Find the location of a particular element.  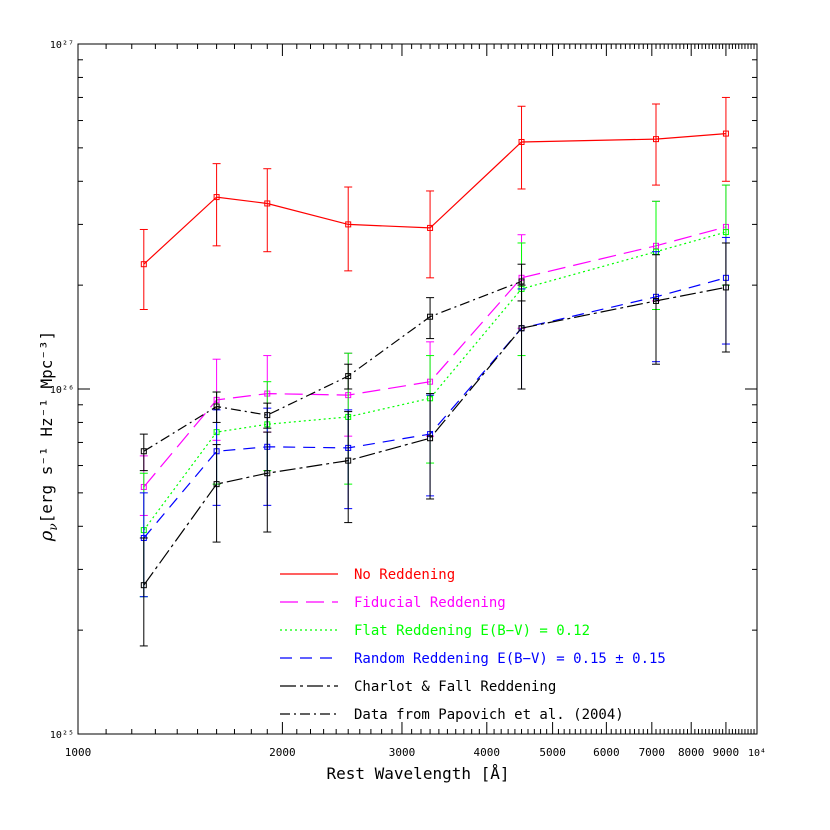

legend-entry-3: Random Reddening E(B−V) = 0.15 ± 0.15 is located at coordinates (473, 659).